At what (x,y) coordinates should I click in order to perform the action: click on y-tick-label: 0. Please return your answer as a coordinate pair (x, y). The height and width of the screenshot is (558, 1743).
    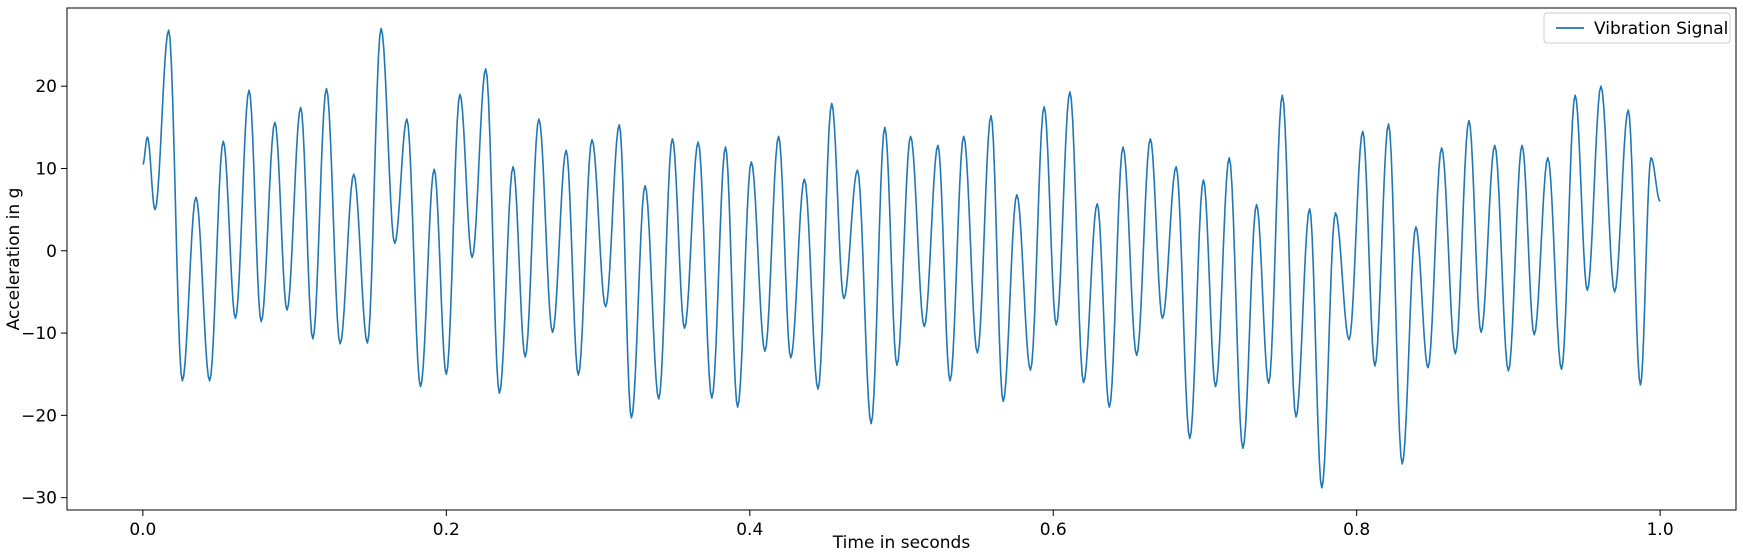
    Looking at the image, I should click on (51, 252).